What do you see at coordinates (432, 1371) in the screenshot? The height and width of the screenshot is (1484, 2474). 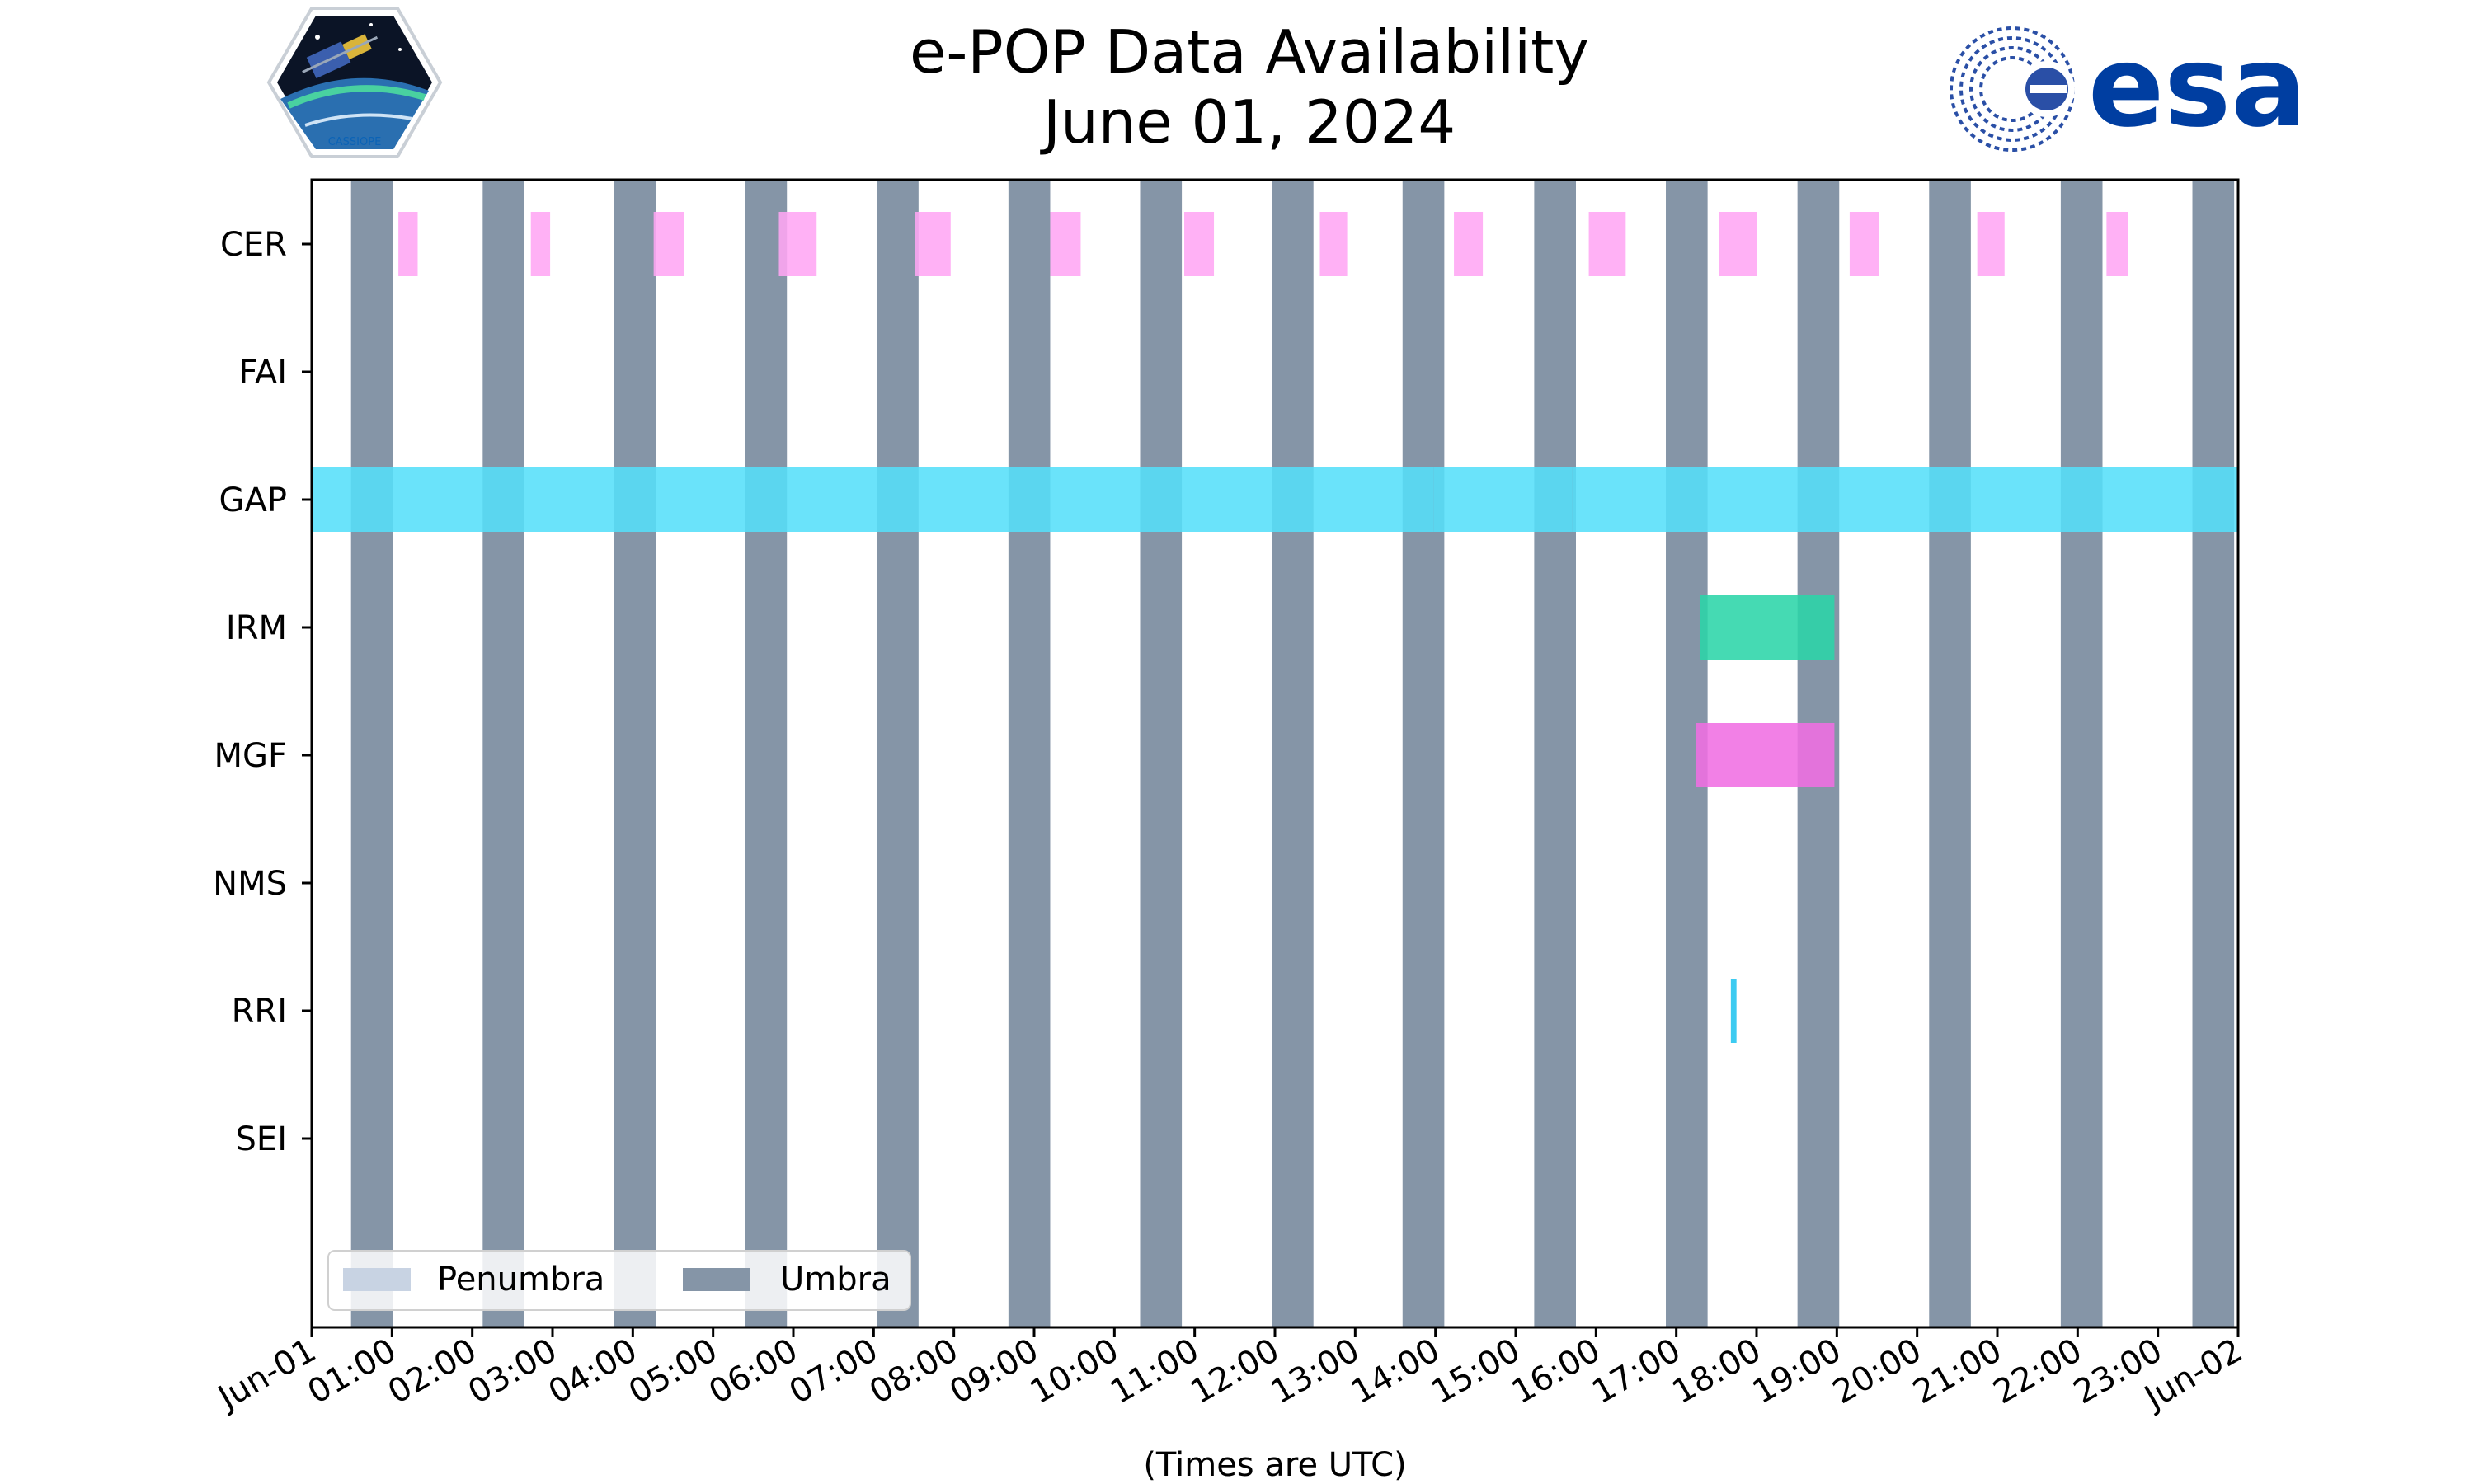 I see `x-tick-label: 02:00` at bounding box center [432, 1371].